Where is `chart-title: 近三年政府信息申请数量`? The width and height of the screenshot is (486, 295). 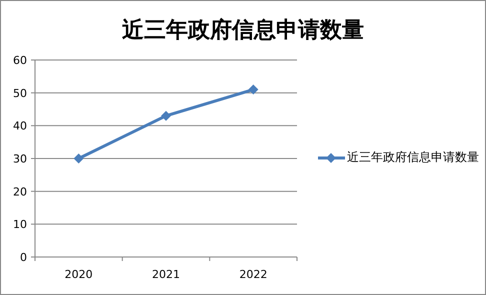
chart-title: 近三年政府信息申请数量 is located at coordinates (242, 30).